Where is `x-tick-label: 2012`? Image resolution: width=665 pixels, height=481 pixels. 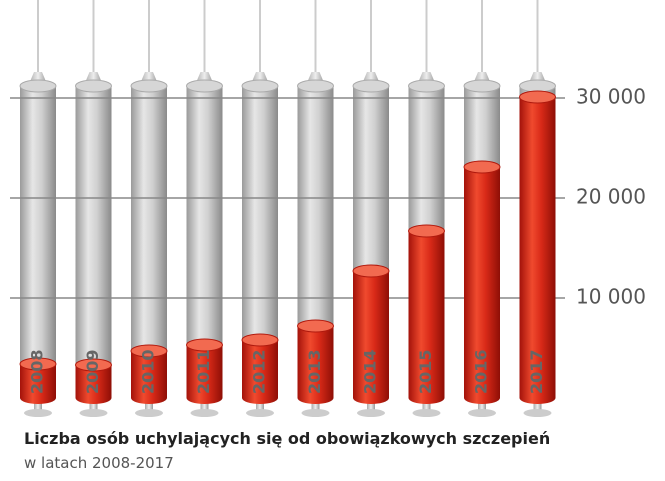 x-tick-label: 2012 is located at coordinates (259, 371).